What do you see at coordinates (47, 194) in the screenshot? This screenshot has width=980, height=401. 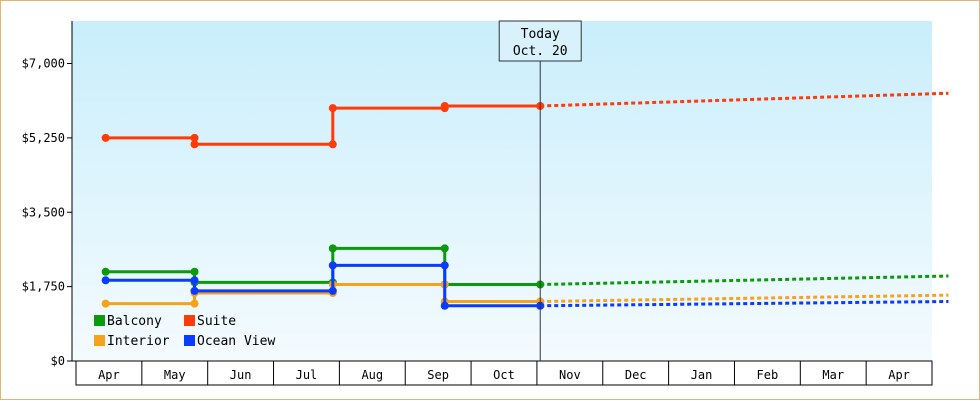 I see `y-axis: $0 $1,750 $3,500 $5,250 $7,000` at bounding box center [47, 194].